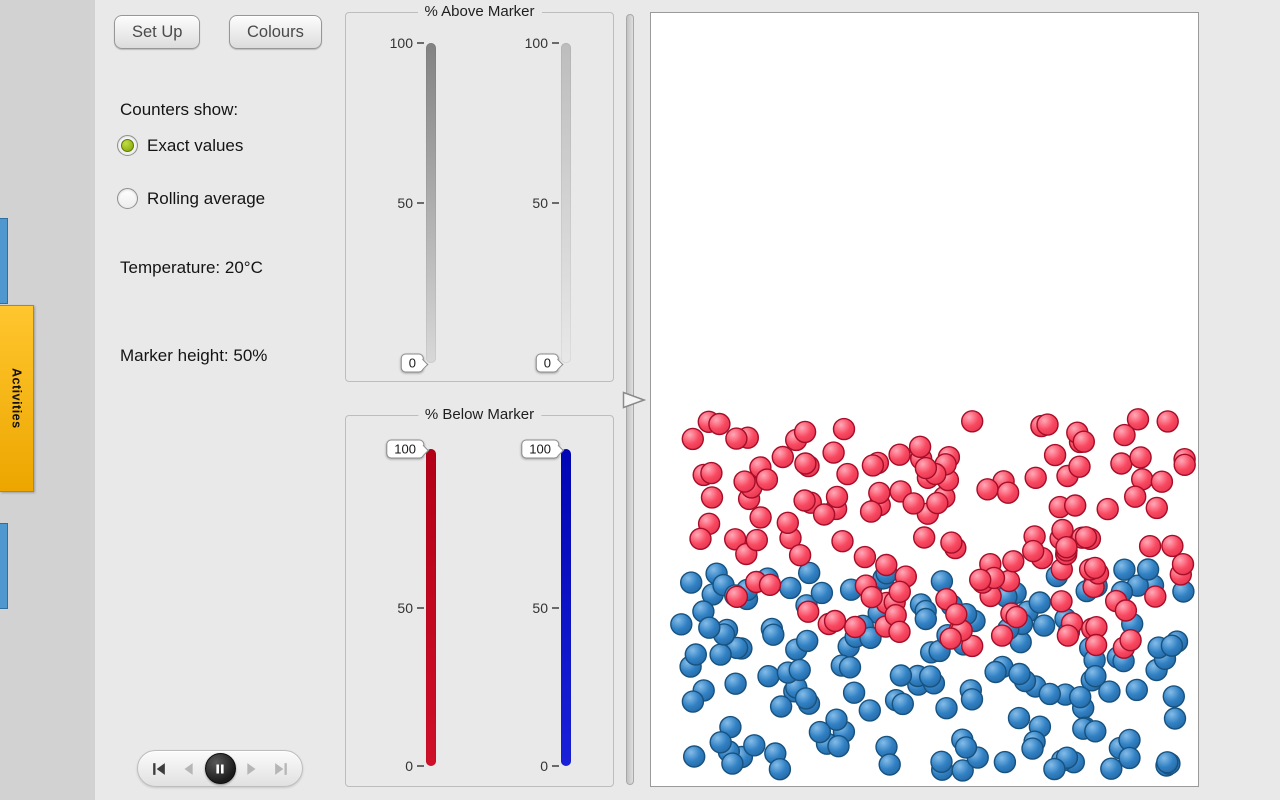  Describe the element at coordinates (479, 596) in the screenshot. I see `below-marker-panel: % Below Marker 100500100100500100` at that location.